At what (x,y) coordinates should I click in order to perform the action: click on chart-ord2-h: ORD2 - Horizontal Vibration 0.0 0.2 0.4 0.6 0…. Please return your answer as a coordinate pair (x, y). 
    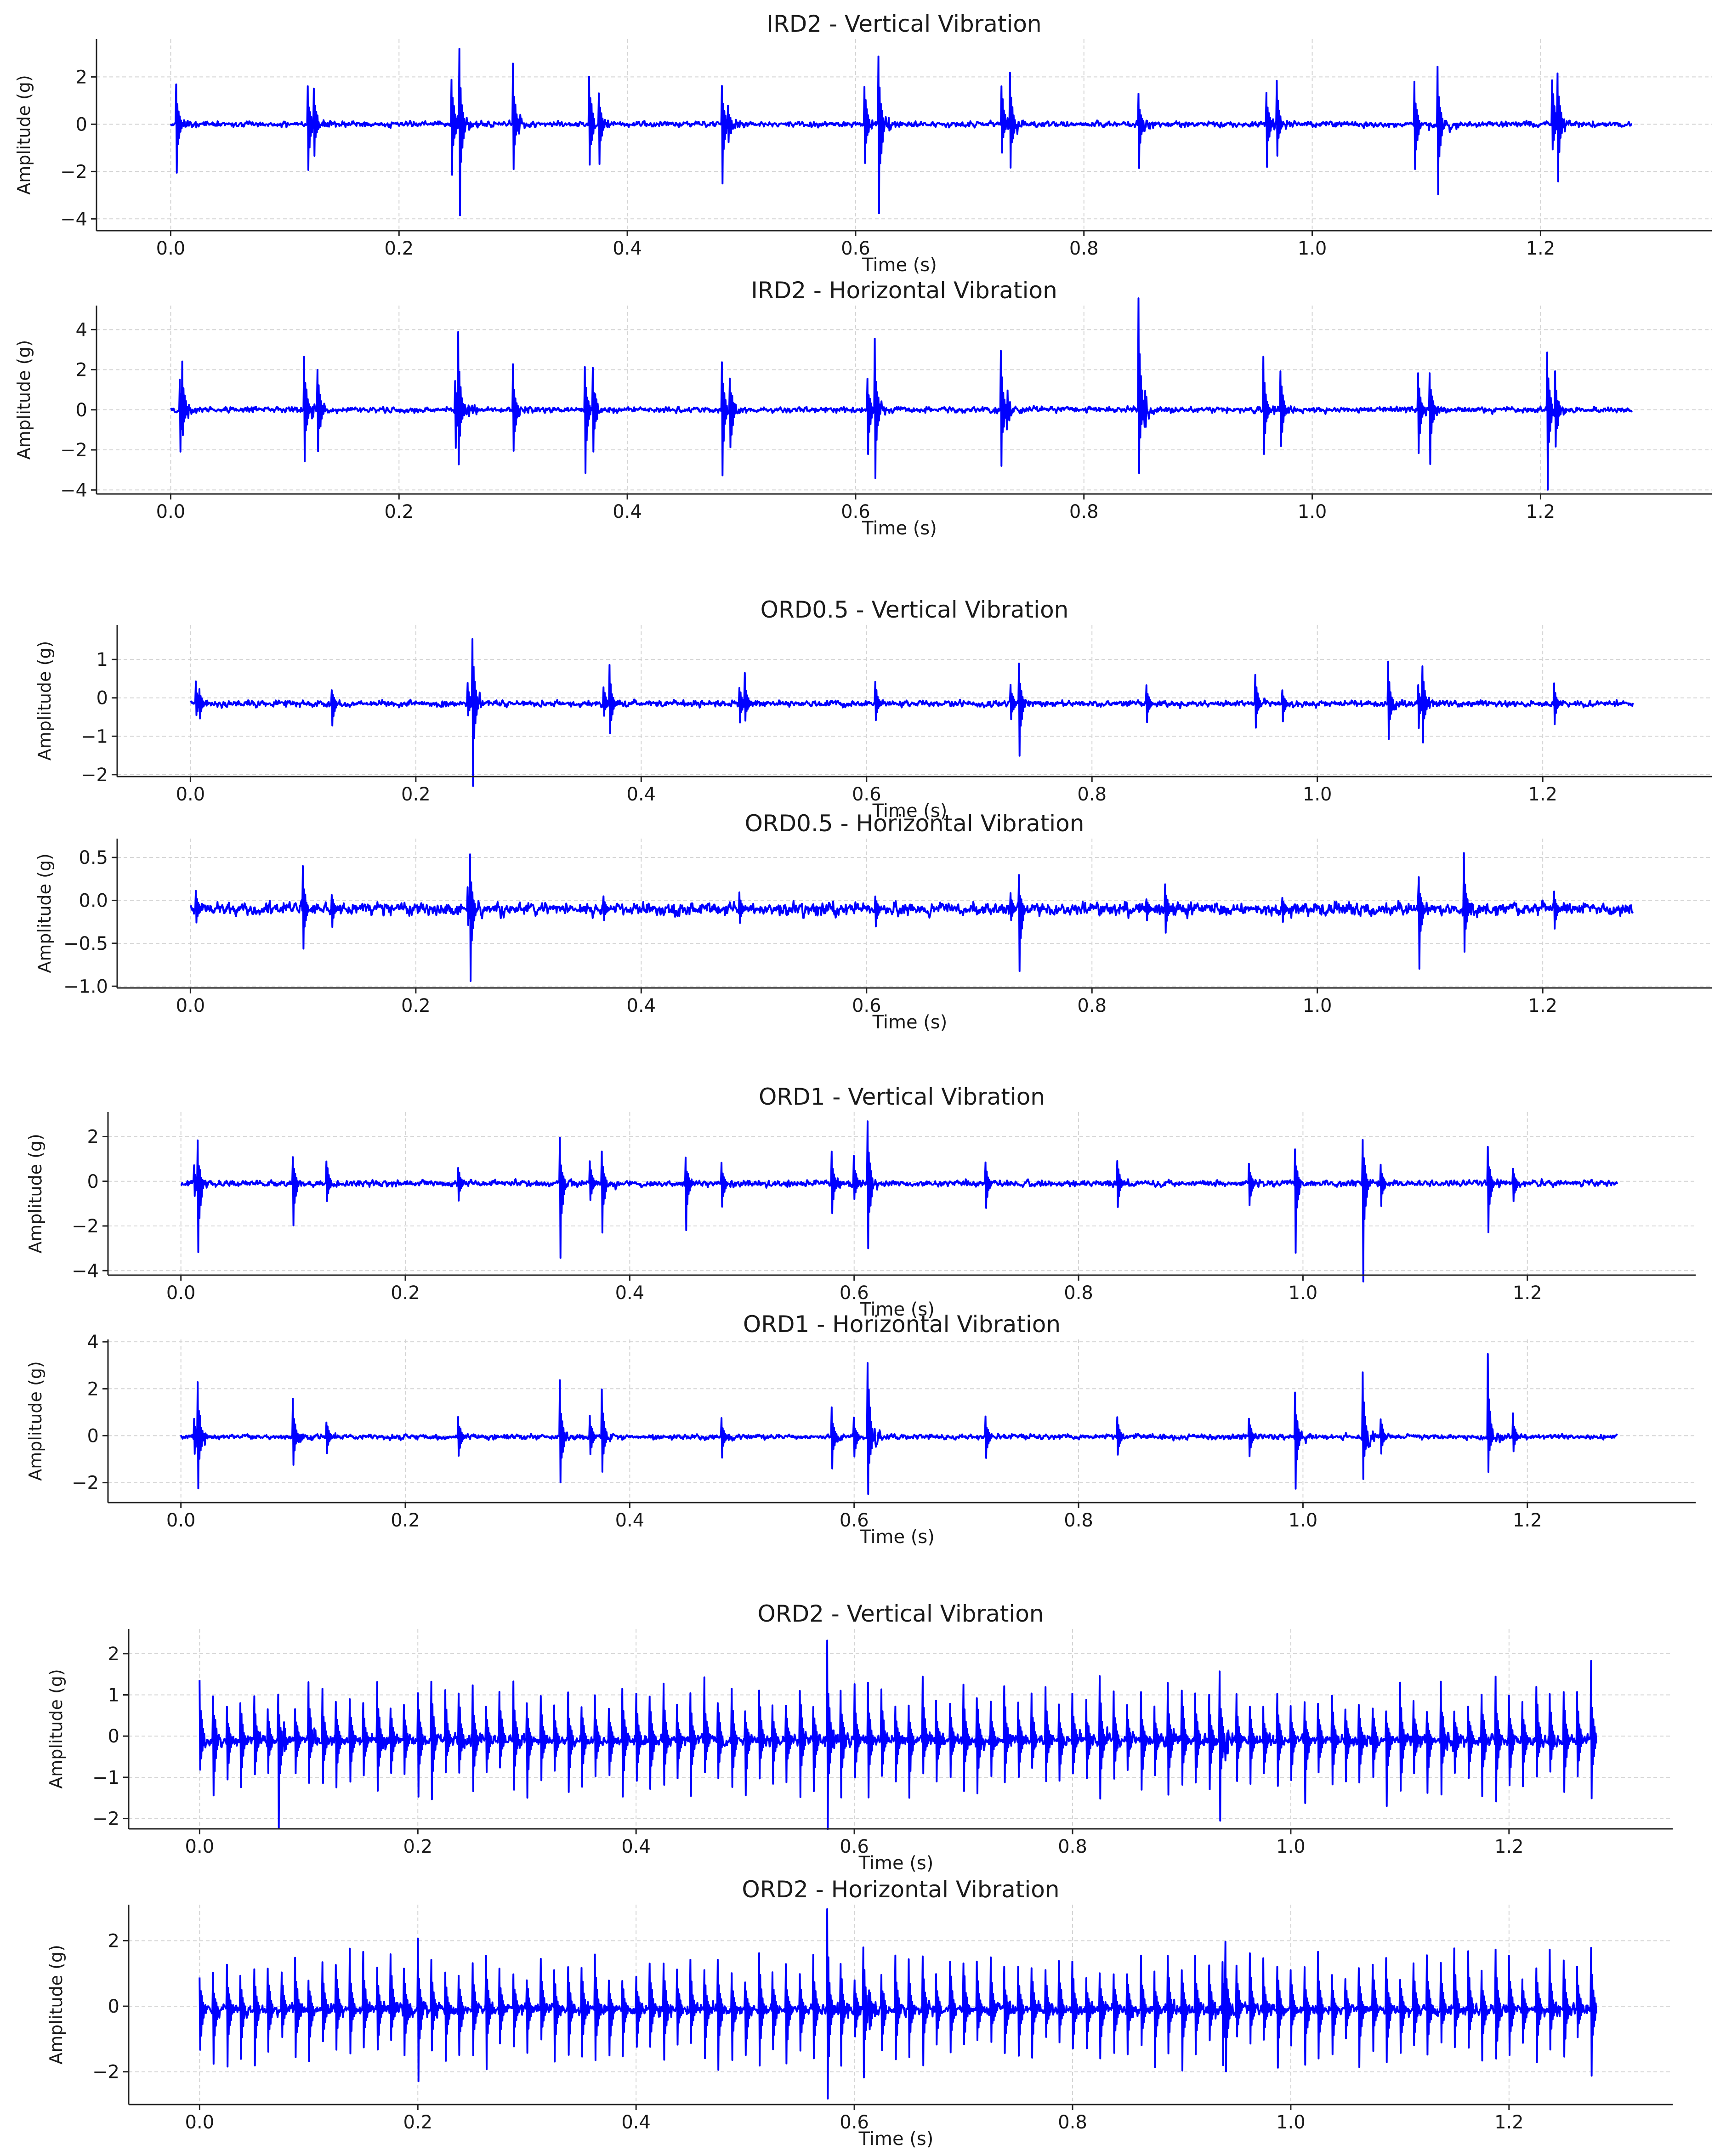
    Looking at the image, I should click on (859, 2013).